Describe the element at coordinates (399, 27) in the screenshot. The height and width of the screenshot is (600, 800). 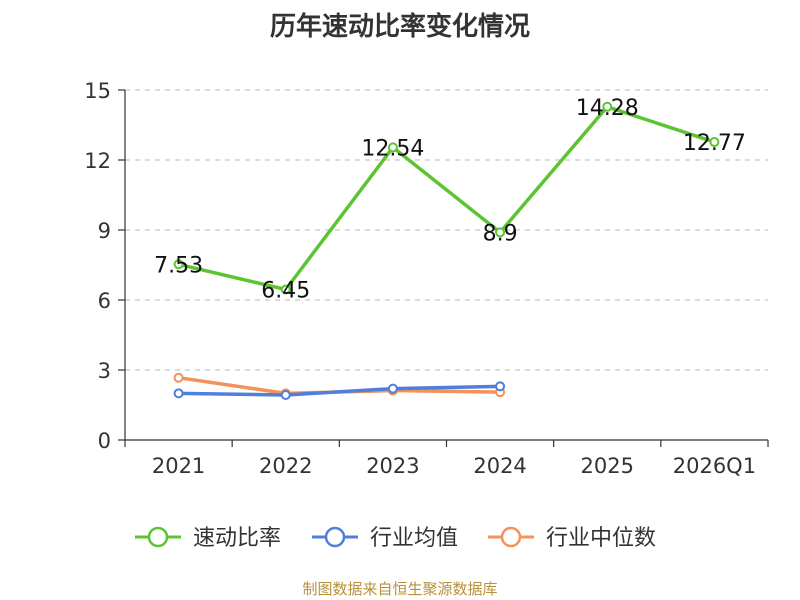
I see `chart-title: 历年速动比率变化情况` at that location.